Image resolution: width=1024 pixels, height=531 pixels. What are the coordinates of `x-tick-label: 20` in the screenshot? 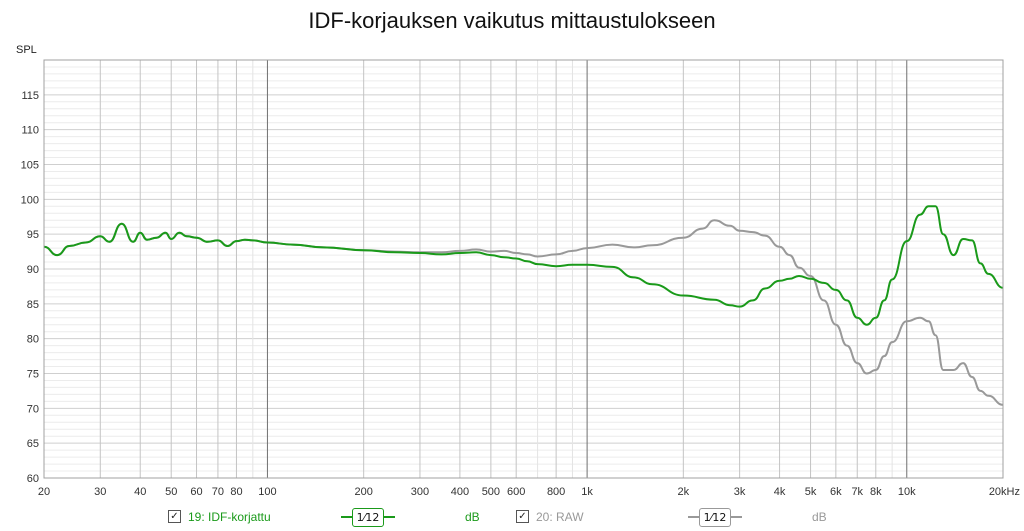 It's located at (44, 492).